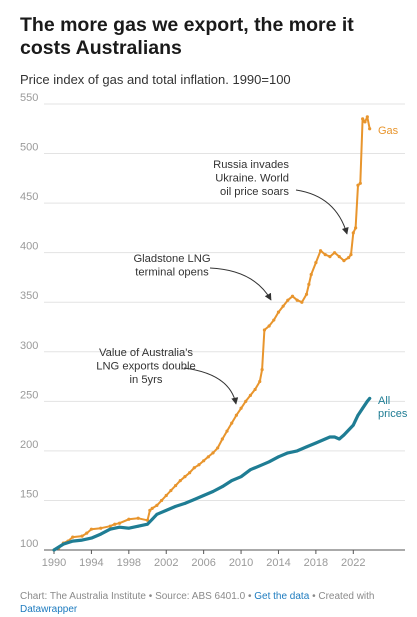 The width and height of the screenshot is (417, 617). Describe the element at coordinates (54, 563) in the screenshot. I see `x-tick-label: 1990` at that location.